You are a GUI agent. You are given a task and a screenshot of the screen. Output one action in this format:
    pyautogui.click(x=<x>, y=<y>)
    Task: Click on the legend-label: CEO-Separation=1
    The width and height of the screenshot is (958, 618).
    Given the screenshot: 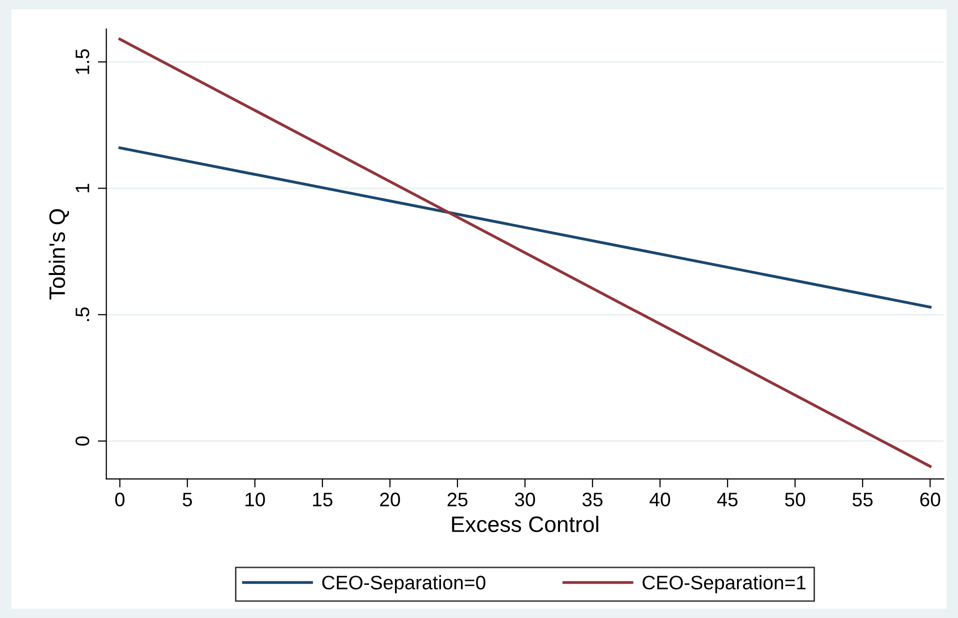 What is the action you would take?
    pyautogui.click(x=724, y=584)
    